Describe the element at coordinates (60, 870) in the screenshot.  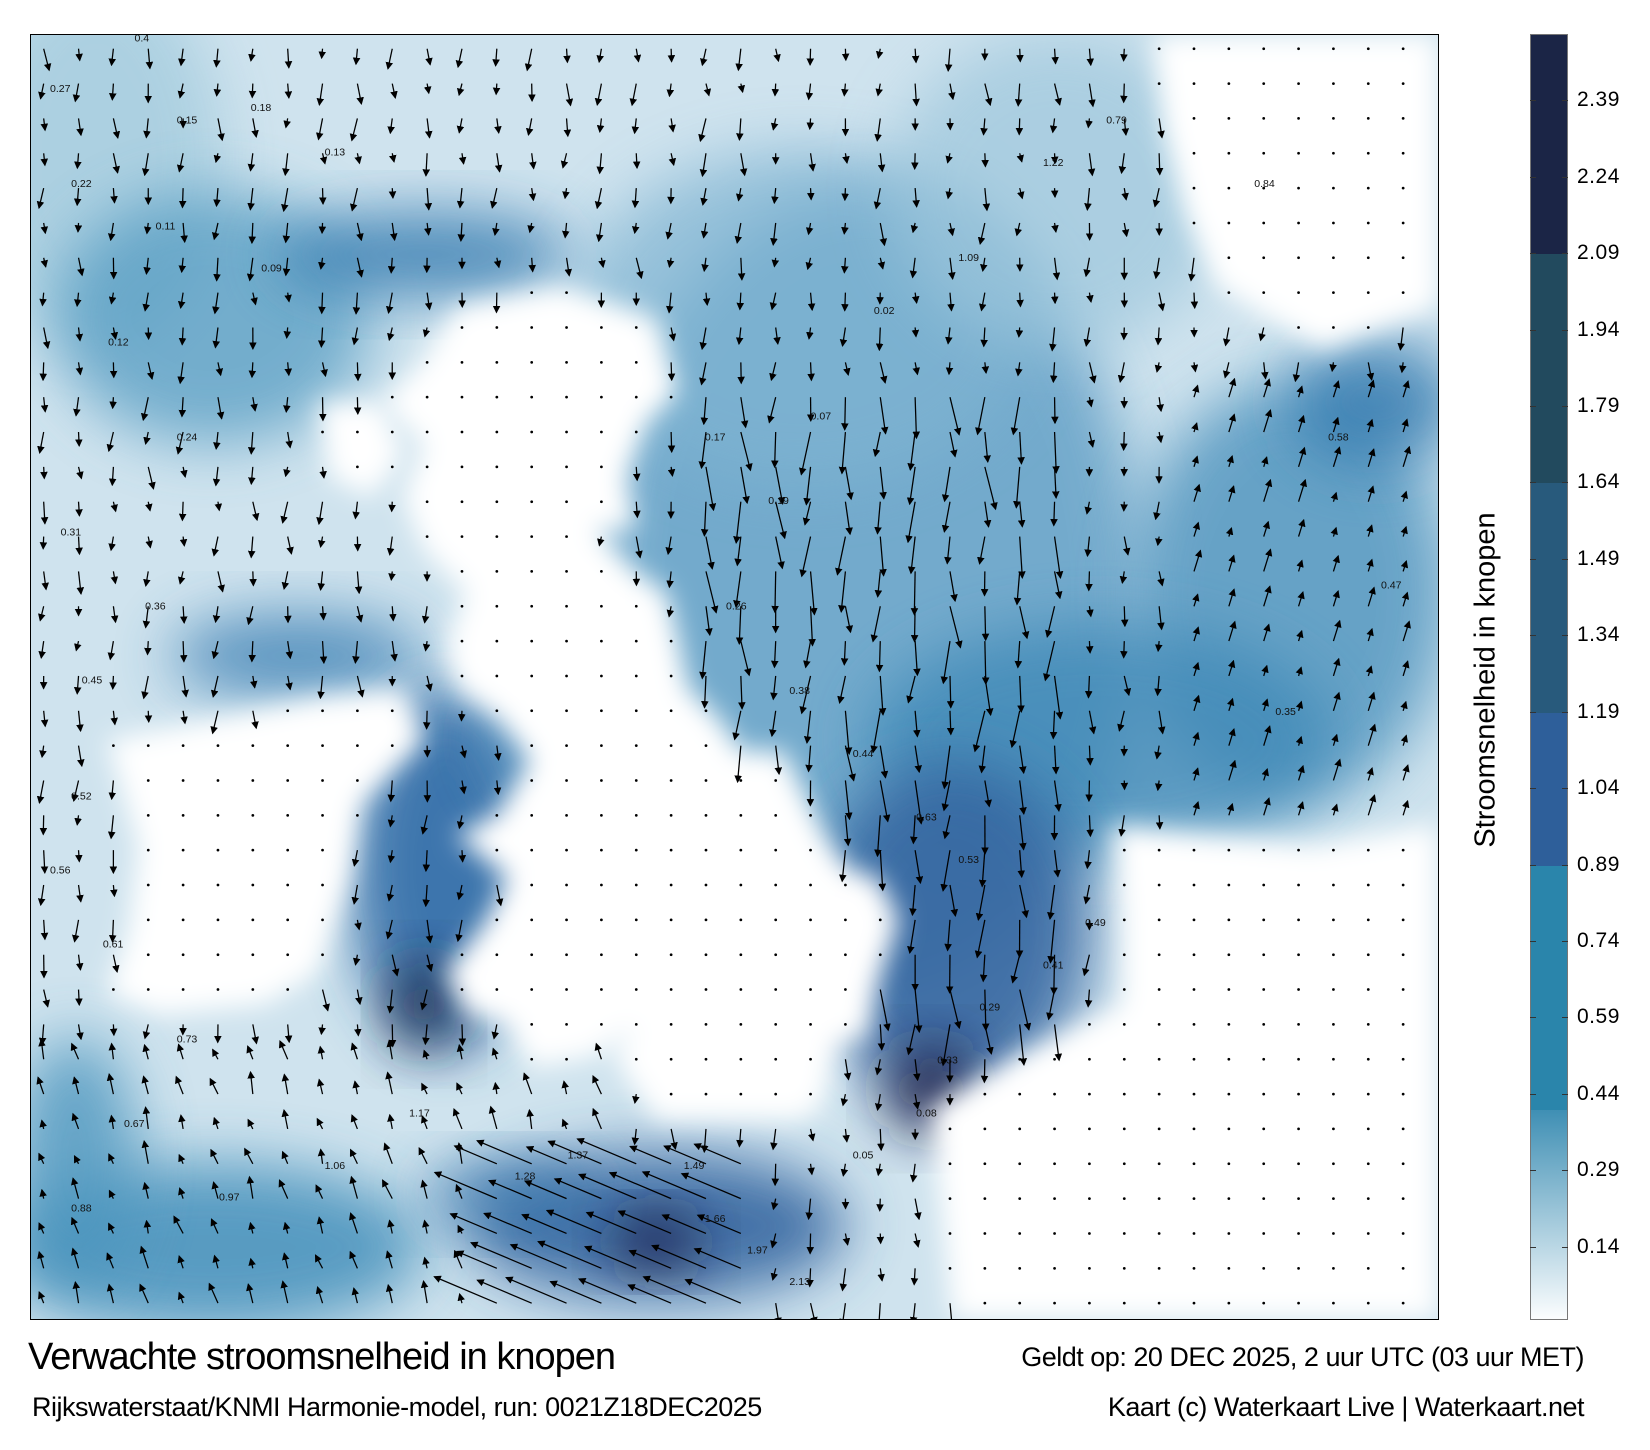
I see `speed-label: 0.56` at that location.